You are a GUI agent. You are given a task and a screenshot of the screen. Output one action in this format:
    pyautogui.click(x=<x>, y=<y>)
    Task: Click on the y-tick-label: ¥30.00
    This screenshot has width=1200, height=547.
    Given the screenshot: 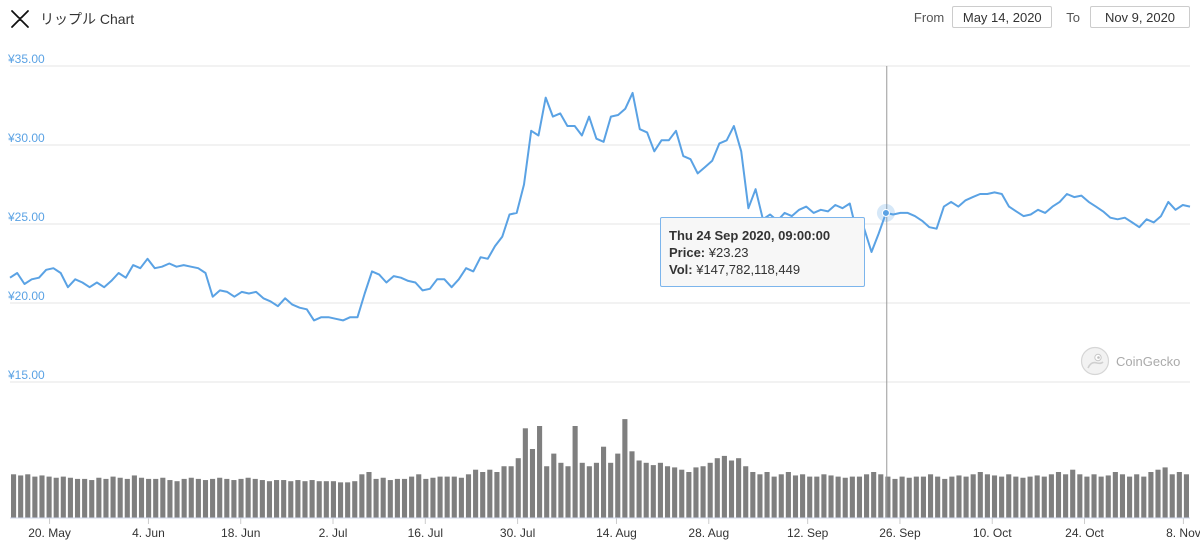 What is the action you would take?
    pyautogui.click(x=26, y=138)
    